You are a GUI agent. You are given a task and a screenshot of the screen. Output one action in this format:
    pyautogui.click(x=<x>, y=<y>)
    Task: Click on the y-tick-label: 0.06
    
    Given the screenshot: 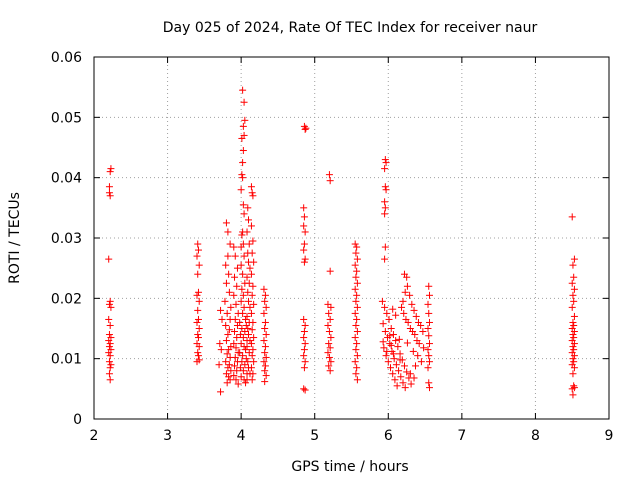 What is the action you would take?
    pyautogui.click(x=66, y=58)
    